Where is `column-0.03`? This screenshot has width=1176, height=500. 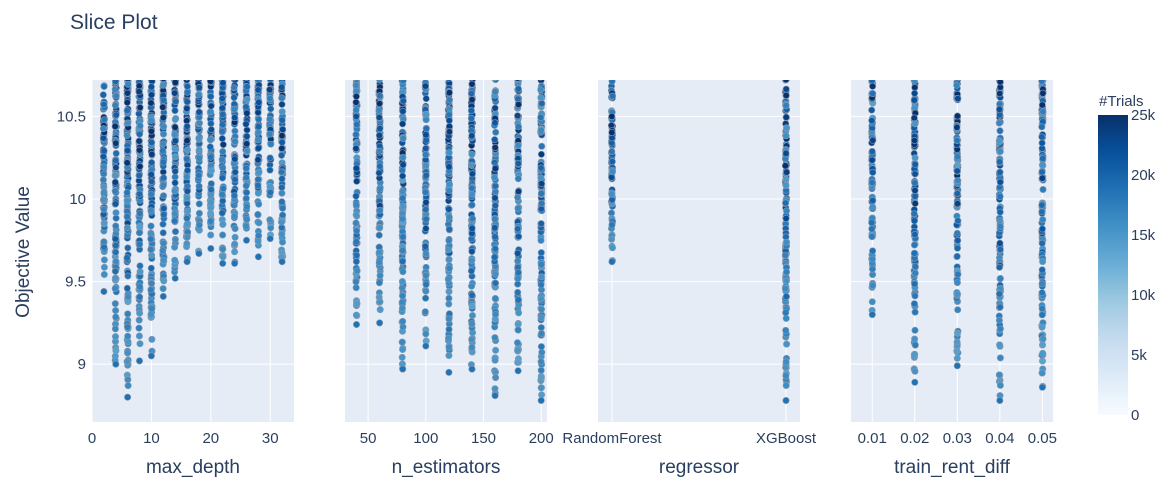
column-0.03 is located at coordinates (957, 225).